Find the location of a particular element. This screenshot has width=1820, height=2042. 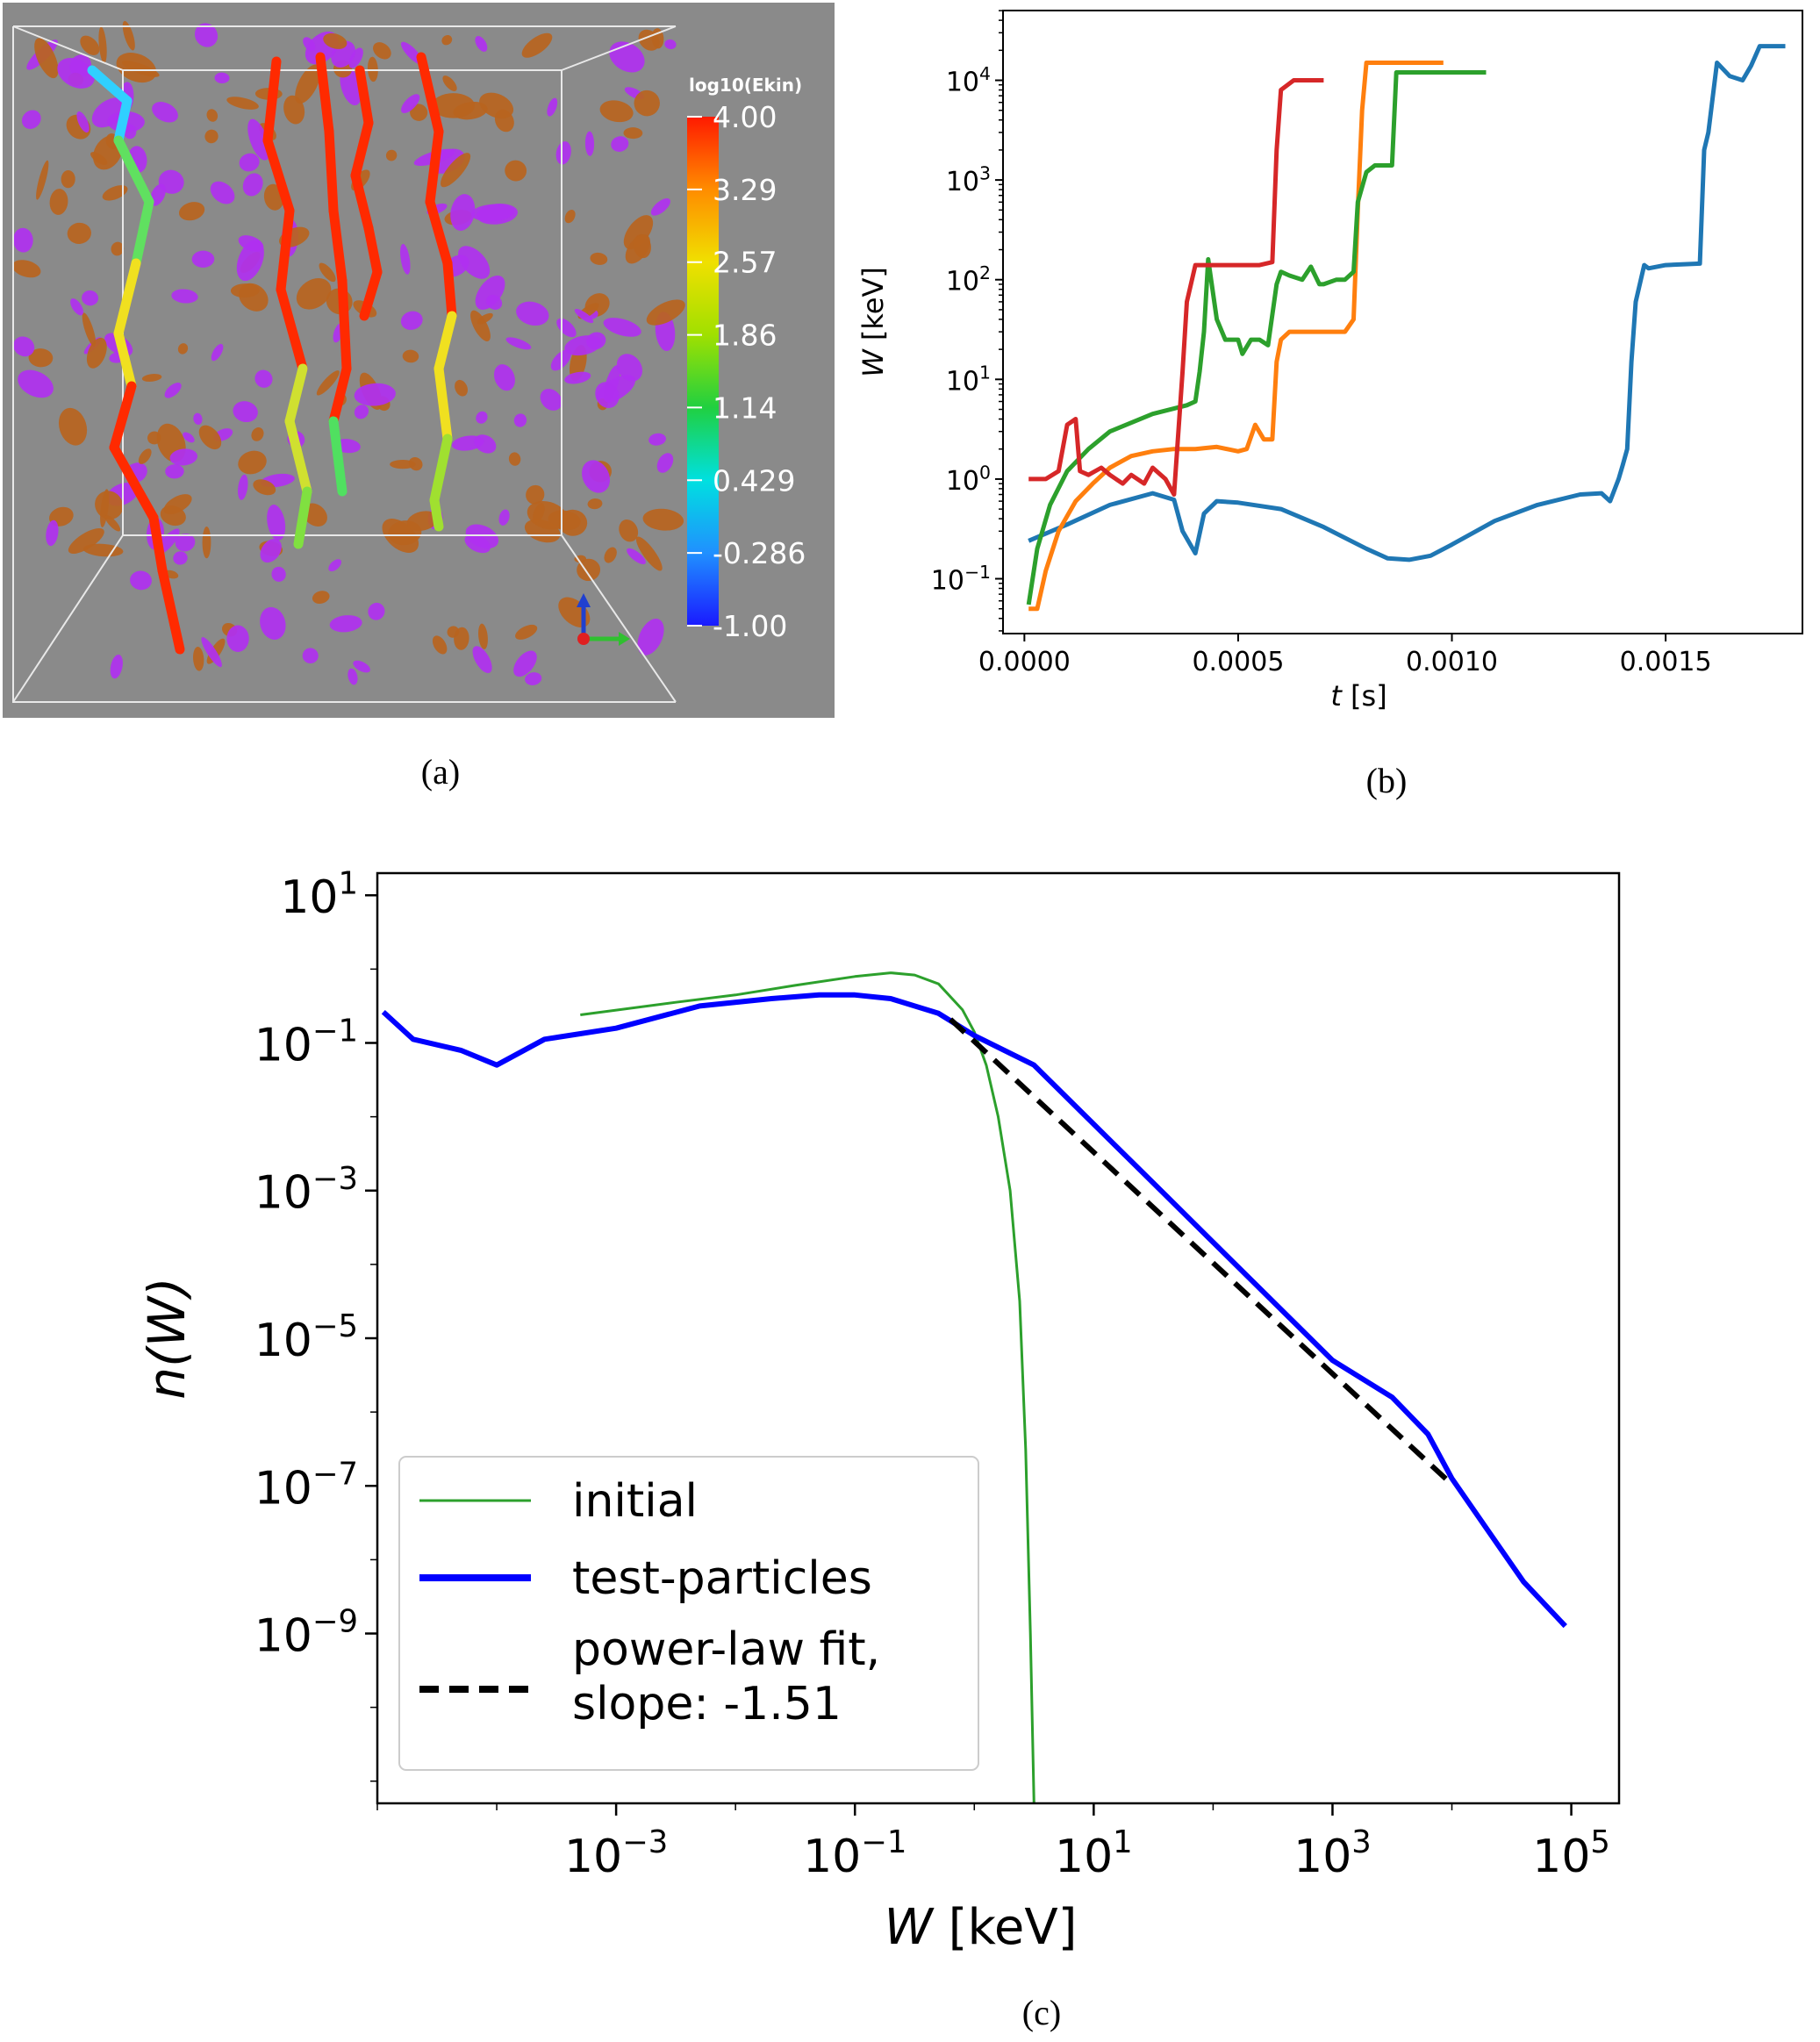

x-tick-label: 10−1 is located at coordinates (854, 1854).